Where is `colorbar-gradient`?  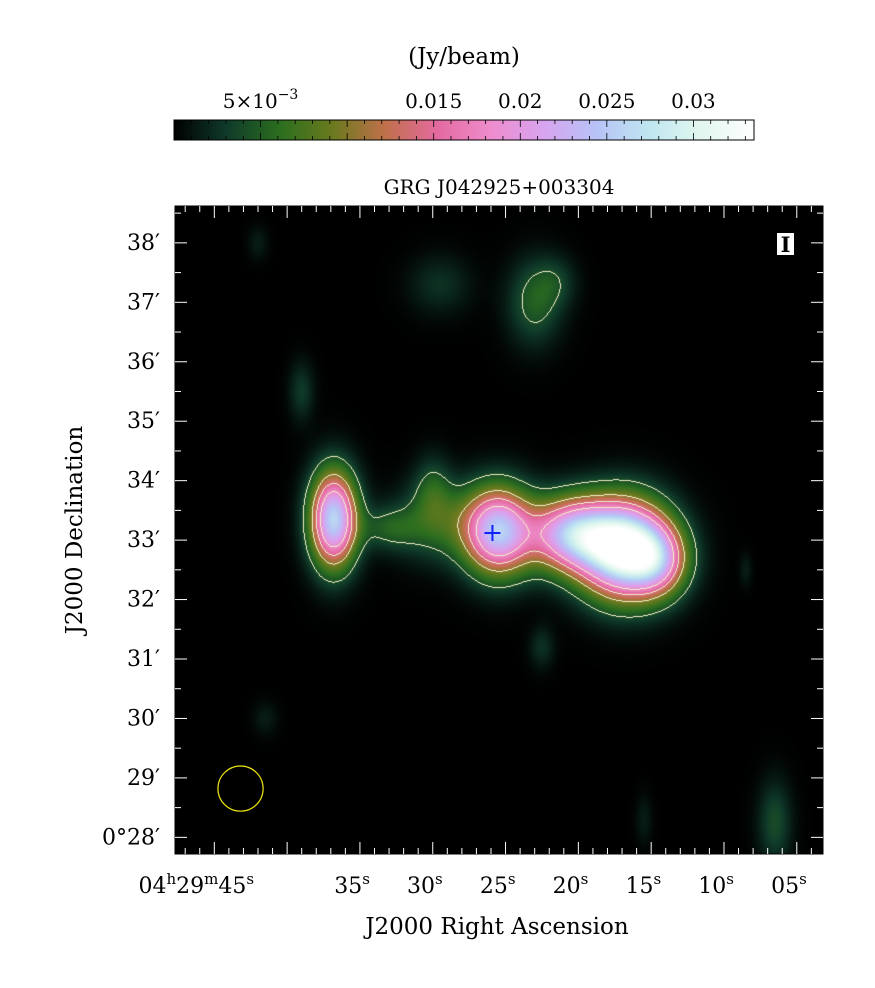 colorbar-gradient is located at coordinates (464, 130).